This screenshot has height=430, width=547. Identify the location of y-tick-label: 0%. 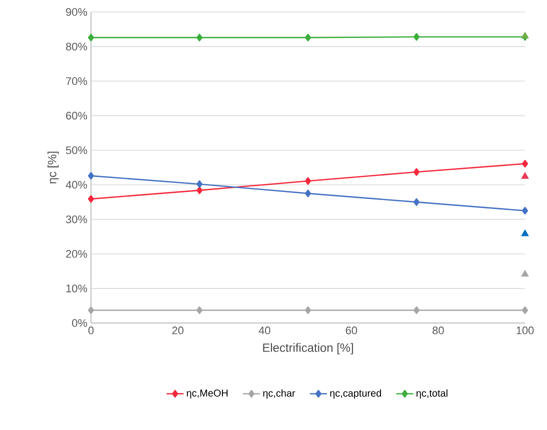
(80, 323).